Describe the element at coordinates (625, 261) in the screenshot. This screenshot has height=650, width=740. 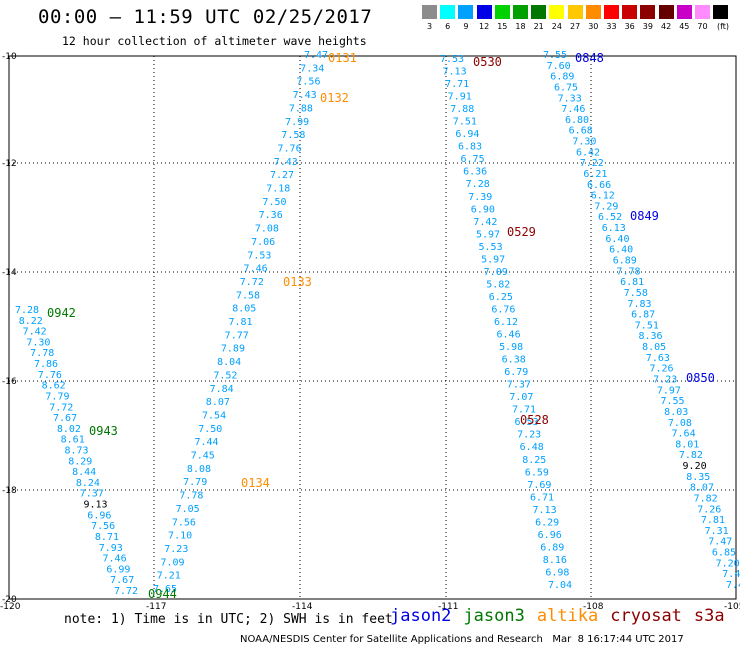
I see `wave-height-value: 6.89` at that location.